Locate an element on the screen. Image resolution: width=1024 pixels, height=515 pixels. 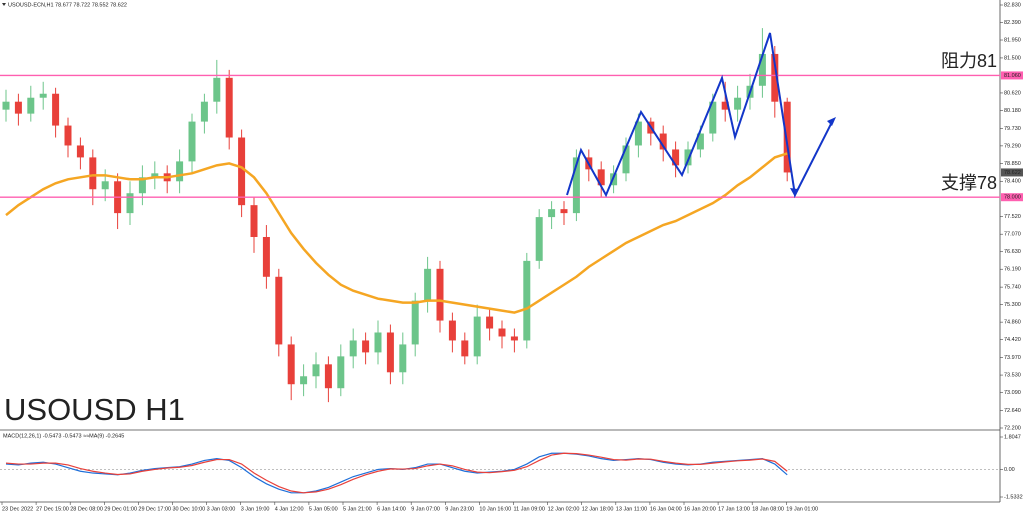
chart-title: USOUSD H1 is located at coordinates (94, 409).